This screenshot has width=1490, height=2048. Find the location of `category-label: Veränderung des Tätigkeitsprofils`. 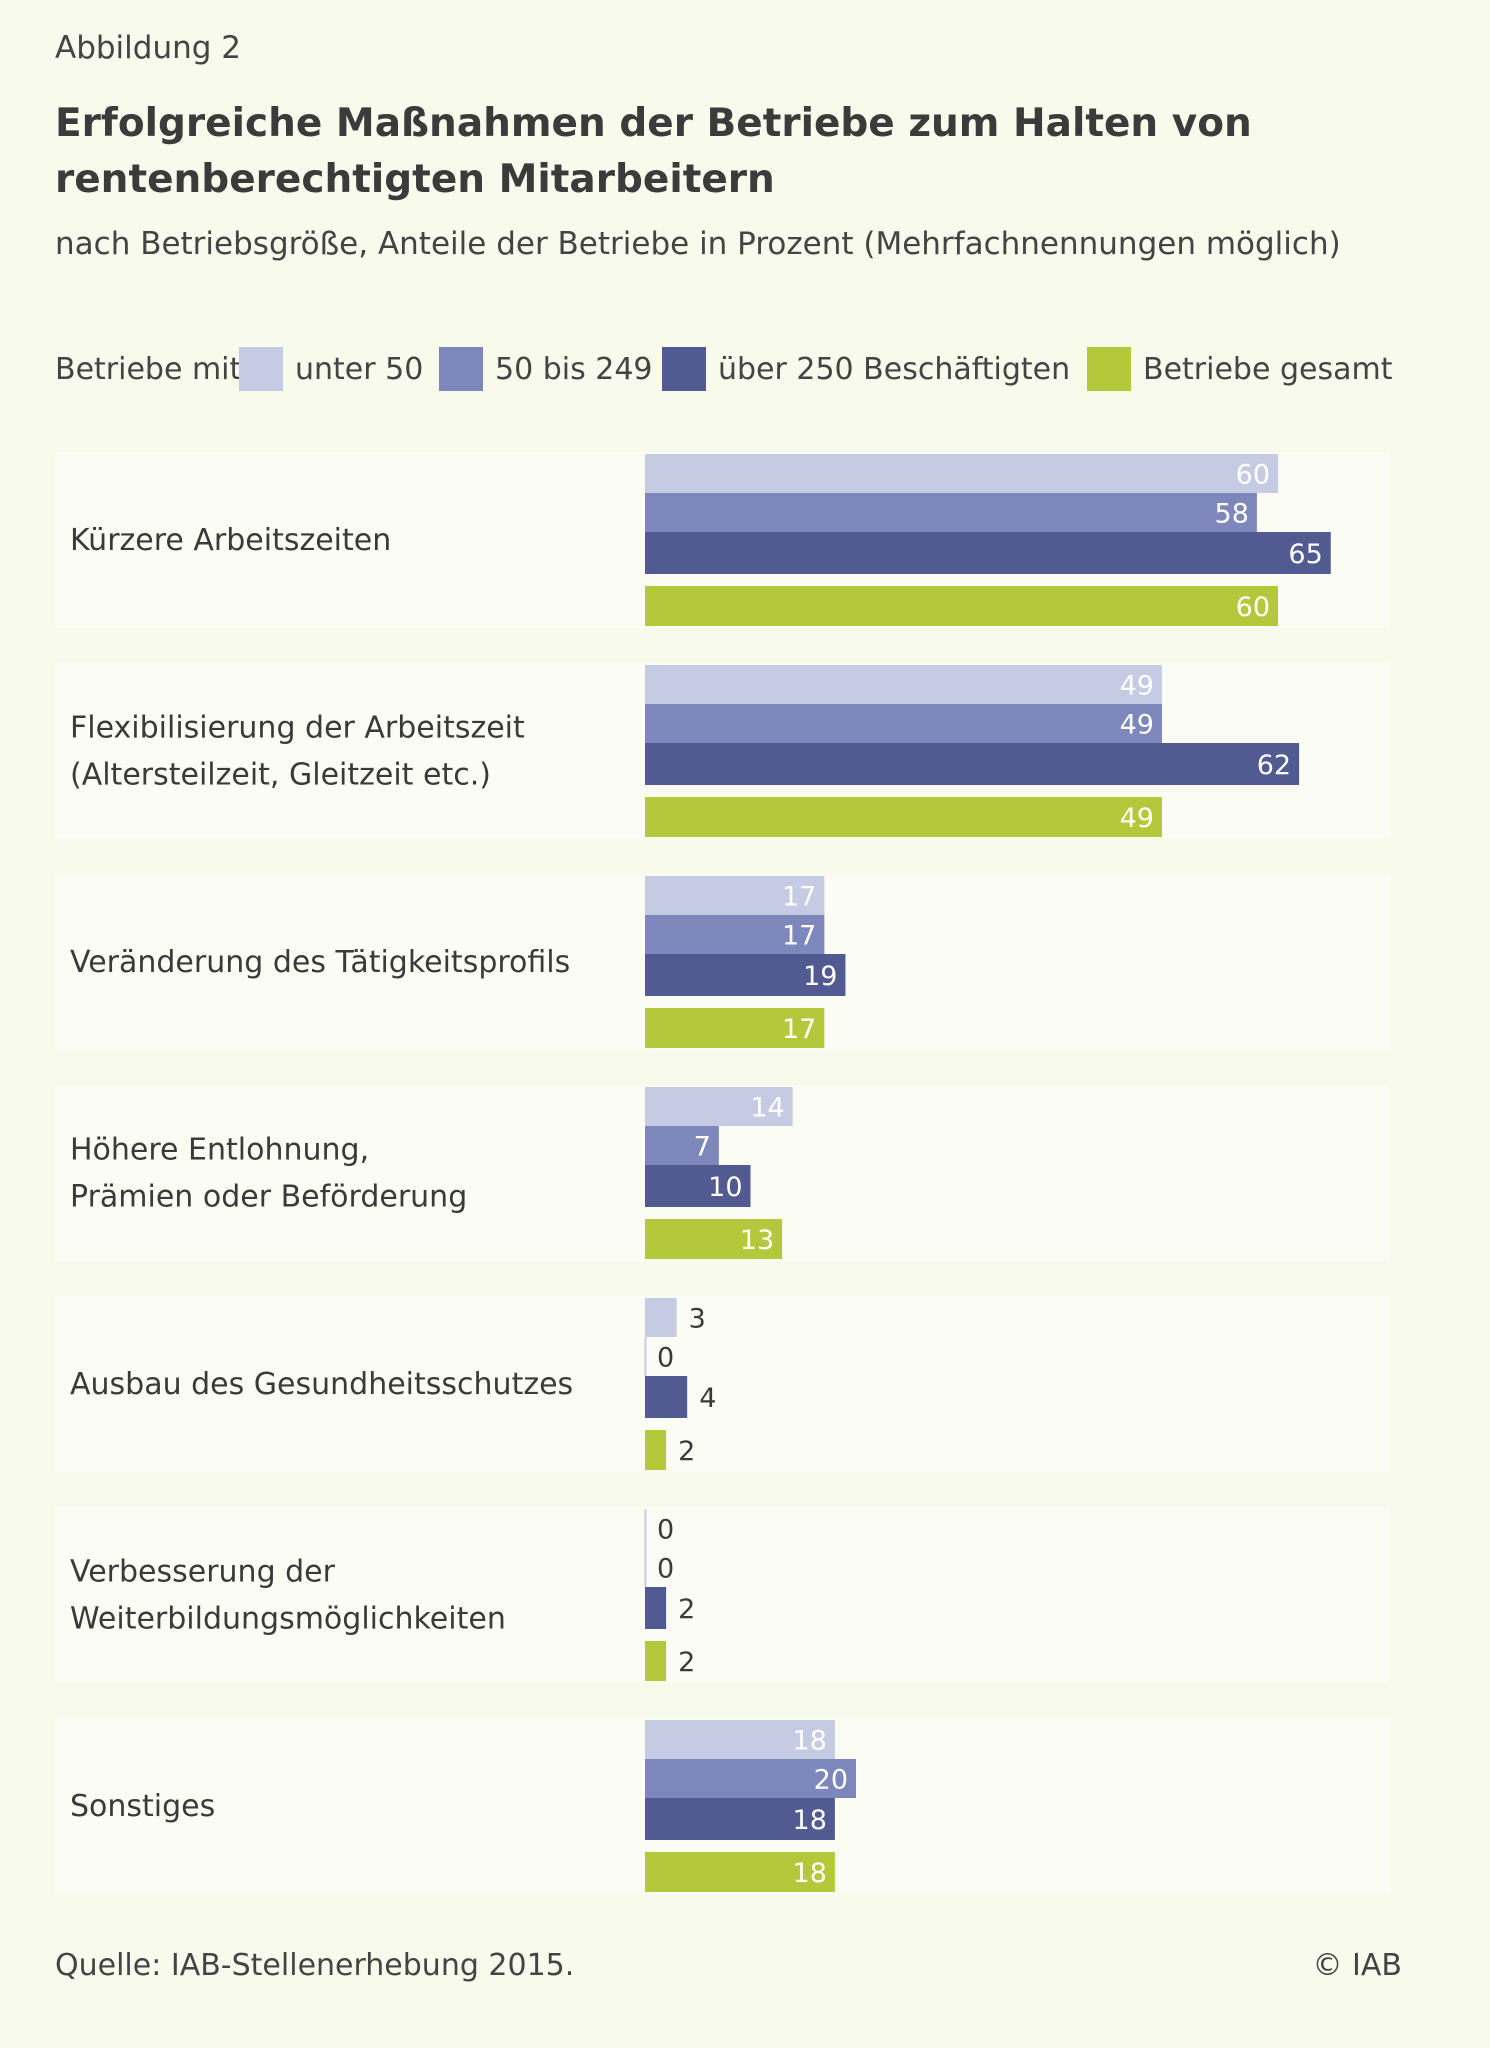

category-label: Veränderung des Tätigkeitsprofils is located at coordinates (320, 962).